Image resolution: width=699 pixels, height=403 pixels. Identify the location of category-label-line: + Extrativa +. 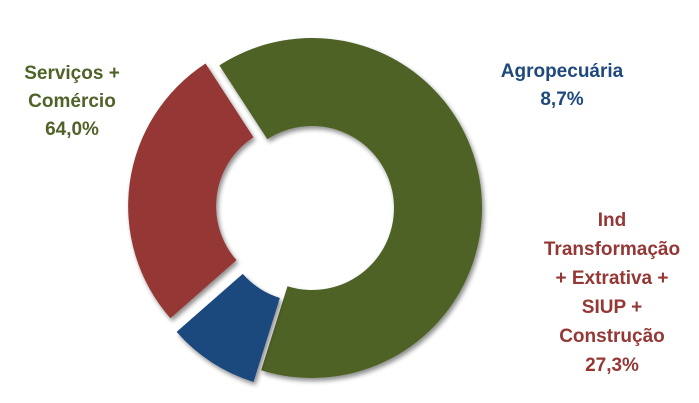
(611, 278).